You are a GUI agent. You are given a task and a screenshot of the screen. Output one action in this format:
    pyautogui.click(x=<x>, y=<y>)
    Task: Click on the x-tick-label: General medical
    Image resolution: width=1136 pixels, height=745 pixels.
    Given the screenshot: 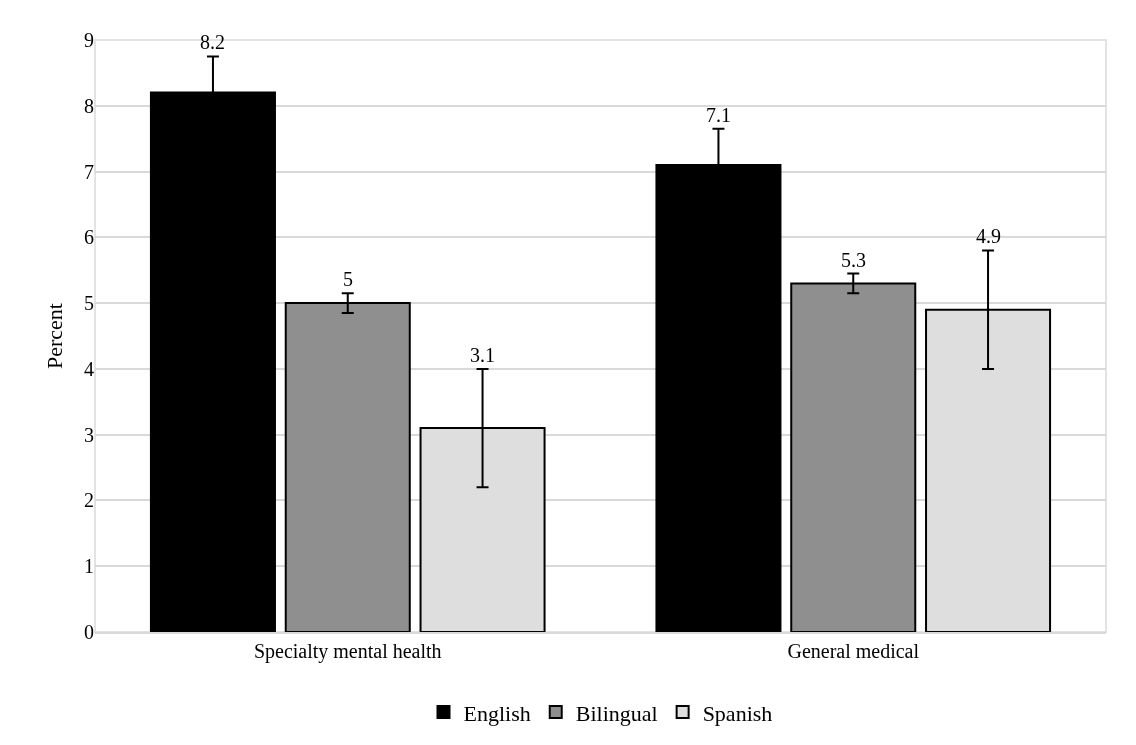 What is the action you would take?
    pyautogui.click(x=853, y=651)
    